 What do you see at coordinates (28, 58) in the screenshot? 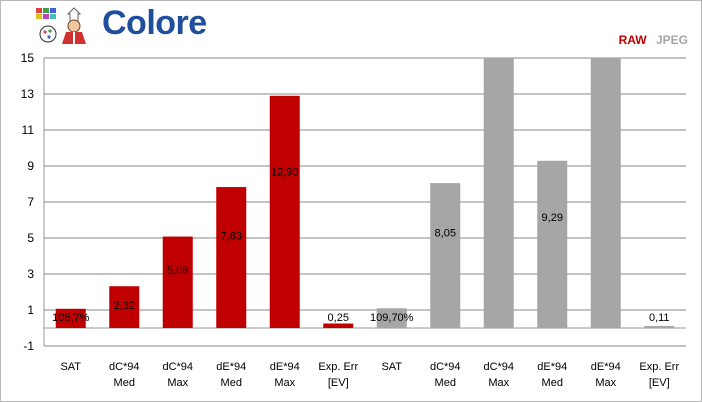
I see `y-tick-label: 15` at bounding box center [28, 58].